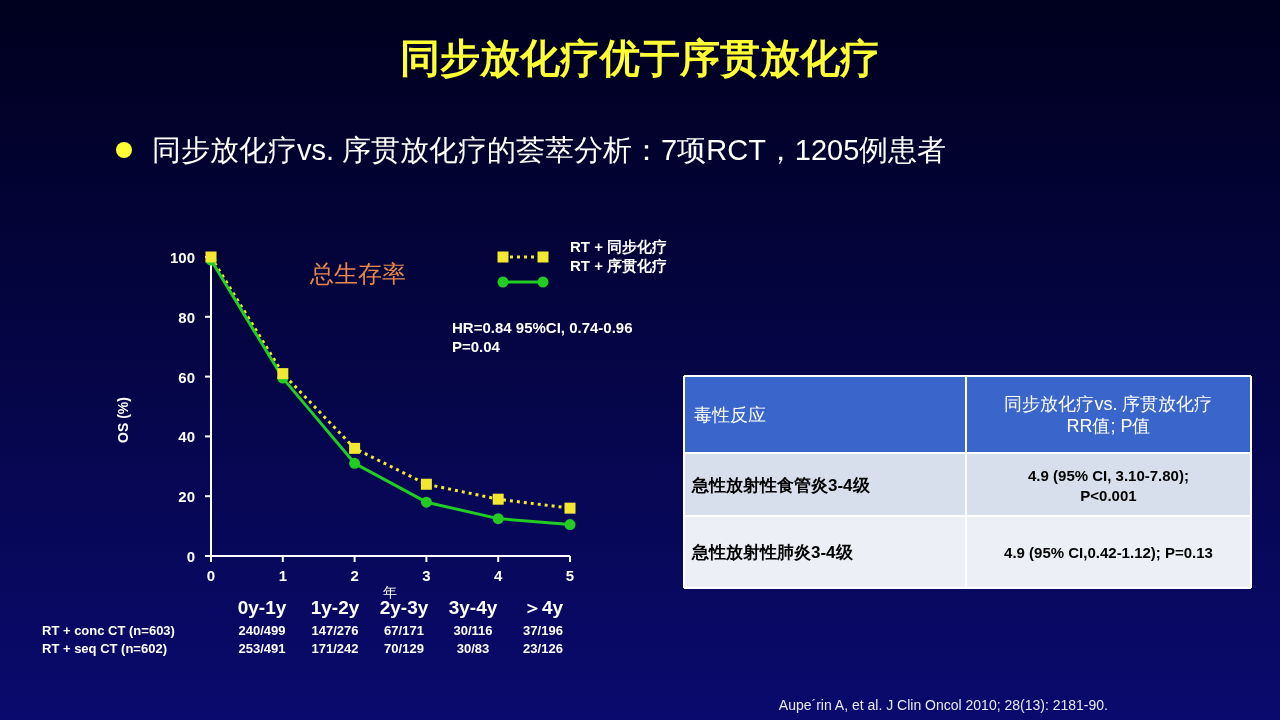  Describe the element at coordinates (357, 273) in the screenshot. I see `chart-title: 总生存率` at that location.